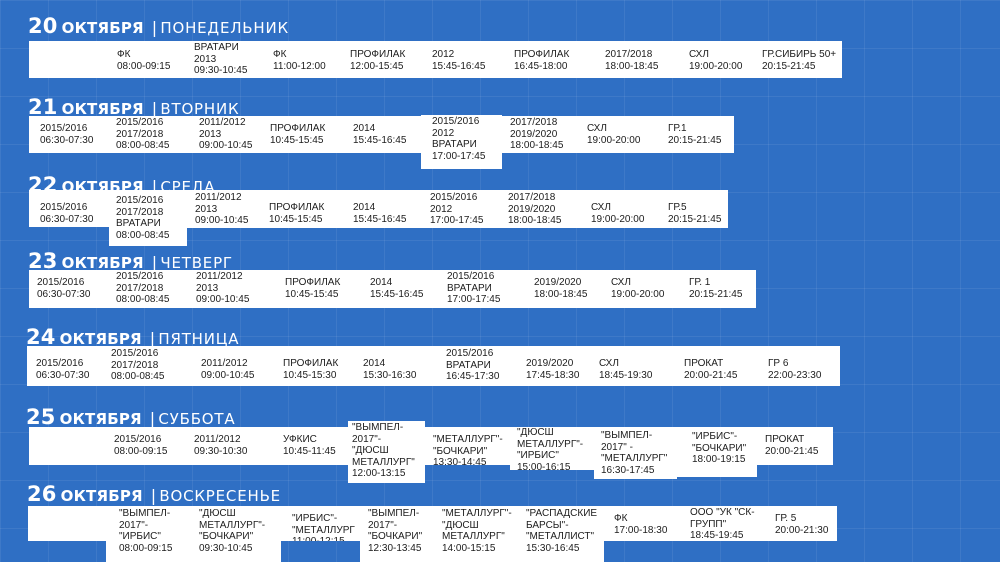  What do you see at coordinates (555, 366) in the screenshot?
I see `schedule-slot: 2019/2020 17:45-18:30` at bounding box center [555, 366].